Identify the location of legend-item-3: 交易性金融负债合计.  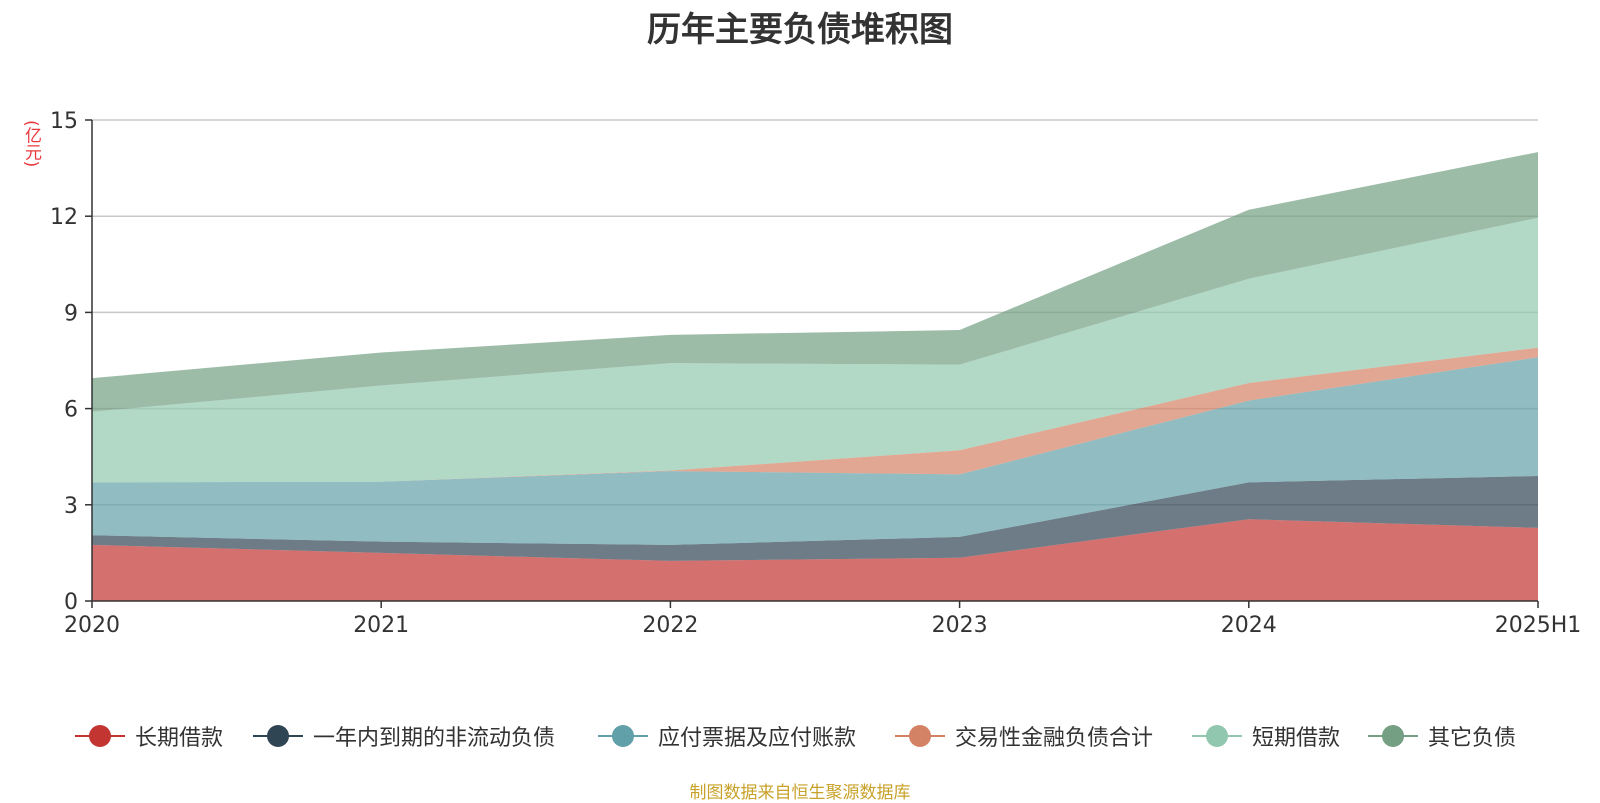
(1024, 736).